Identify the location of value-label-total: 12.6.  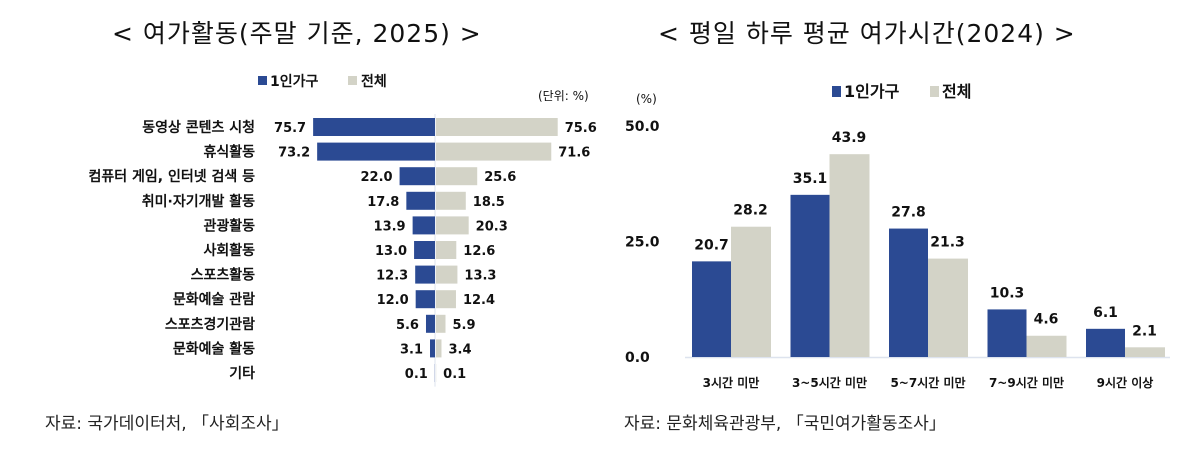
(479, 251).